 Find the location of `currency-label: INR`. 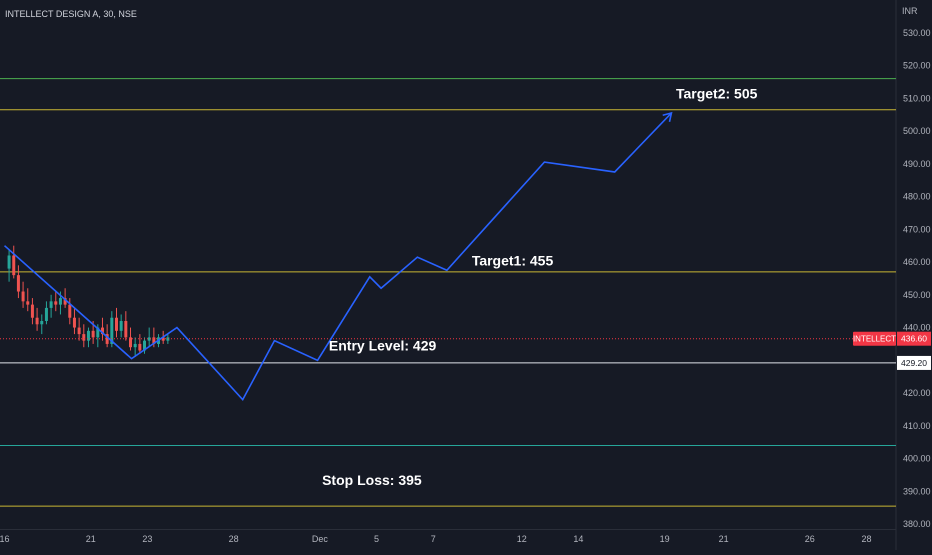

currency-label: INR is located at coordinates (910, 11).